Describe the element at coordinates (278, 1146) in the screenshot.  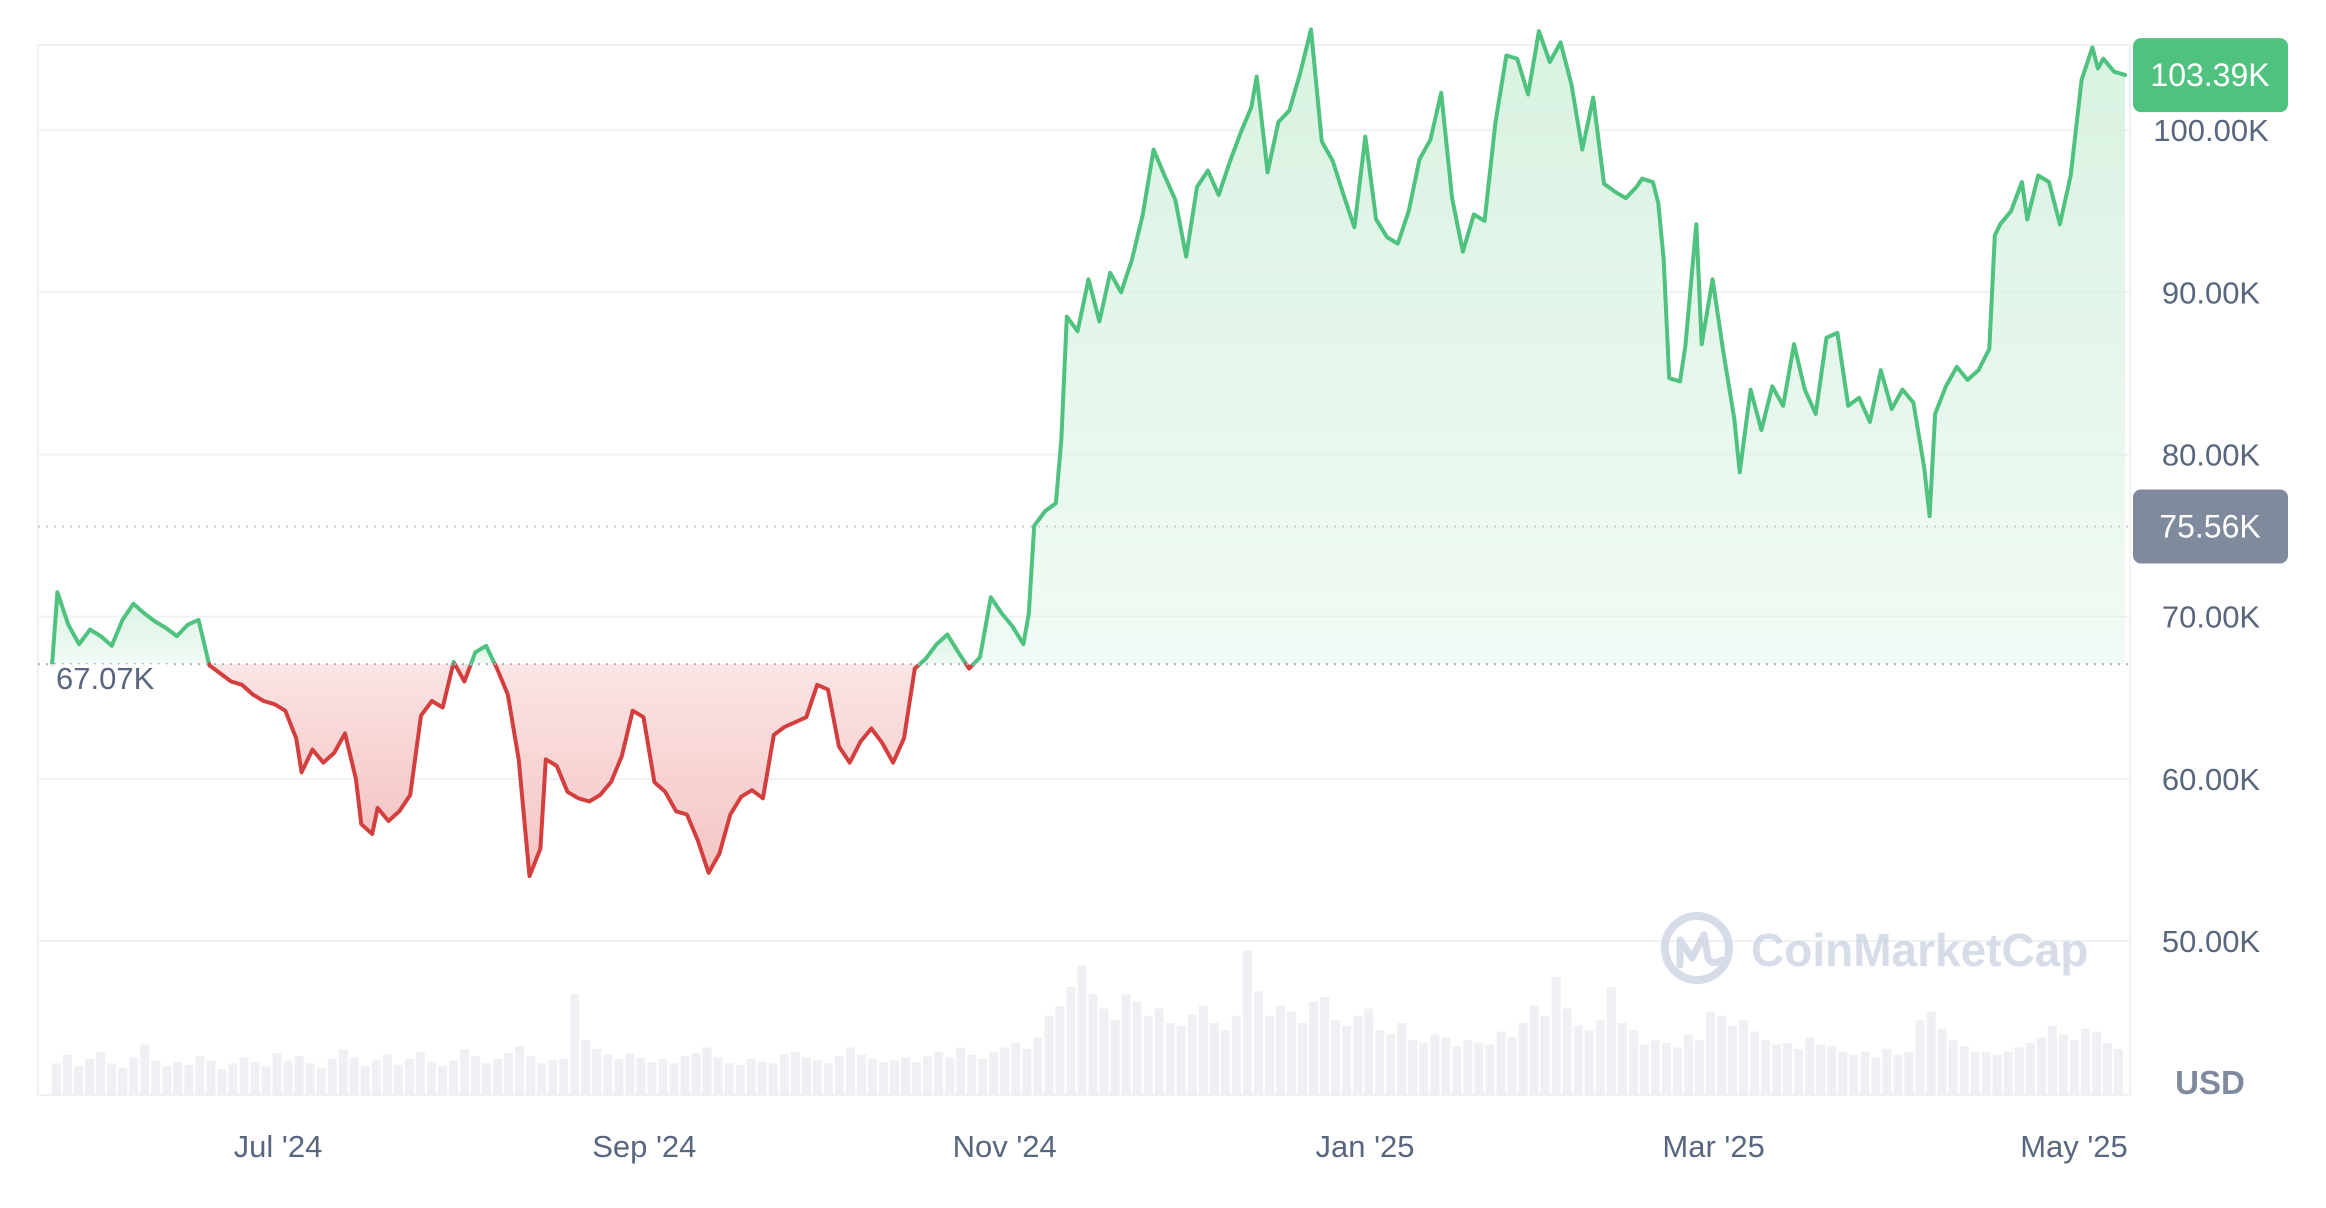
I see `x-tick-label: Jul '24` at that location.